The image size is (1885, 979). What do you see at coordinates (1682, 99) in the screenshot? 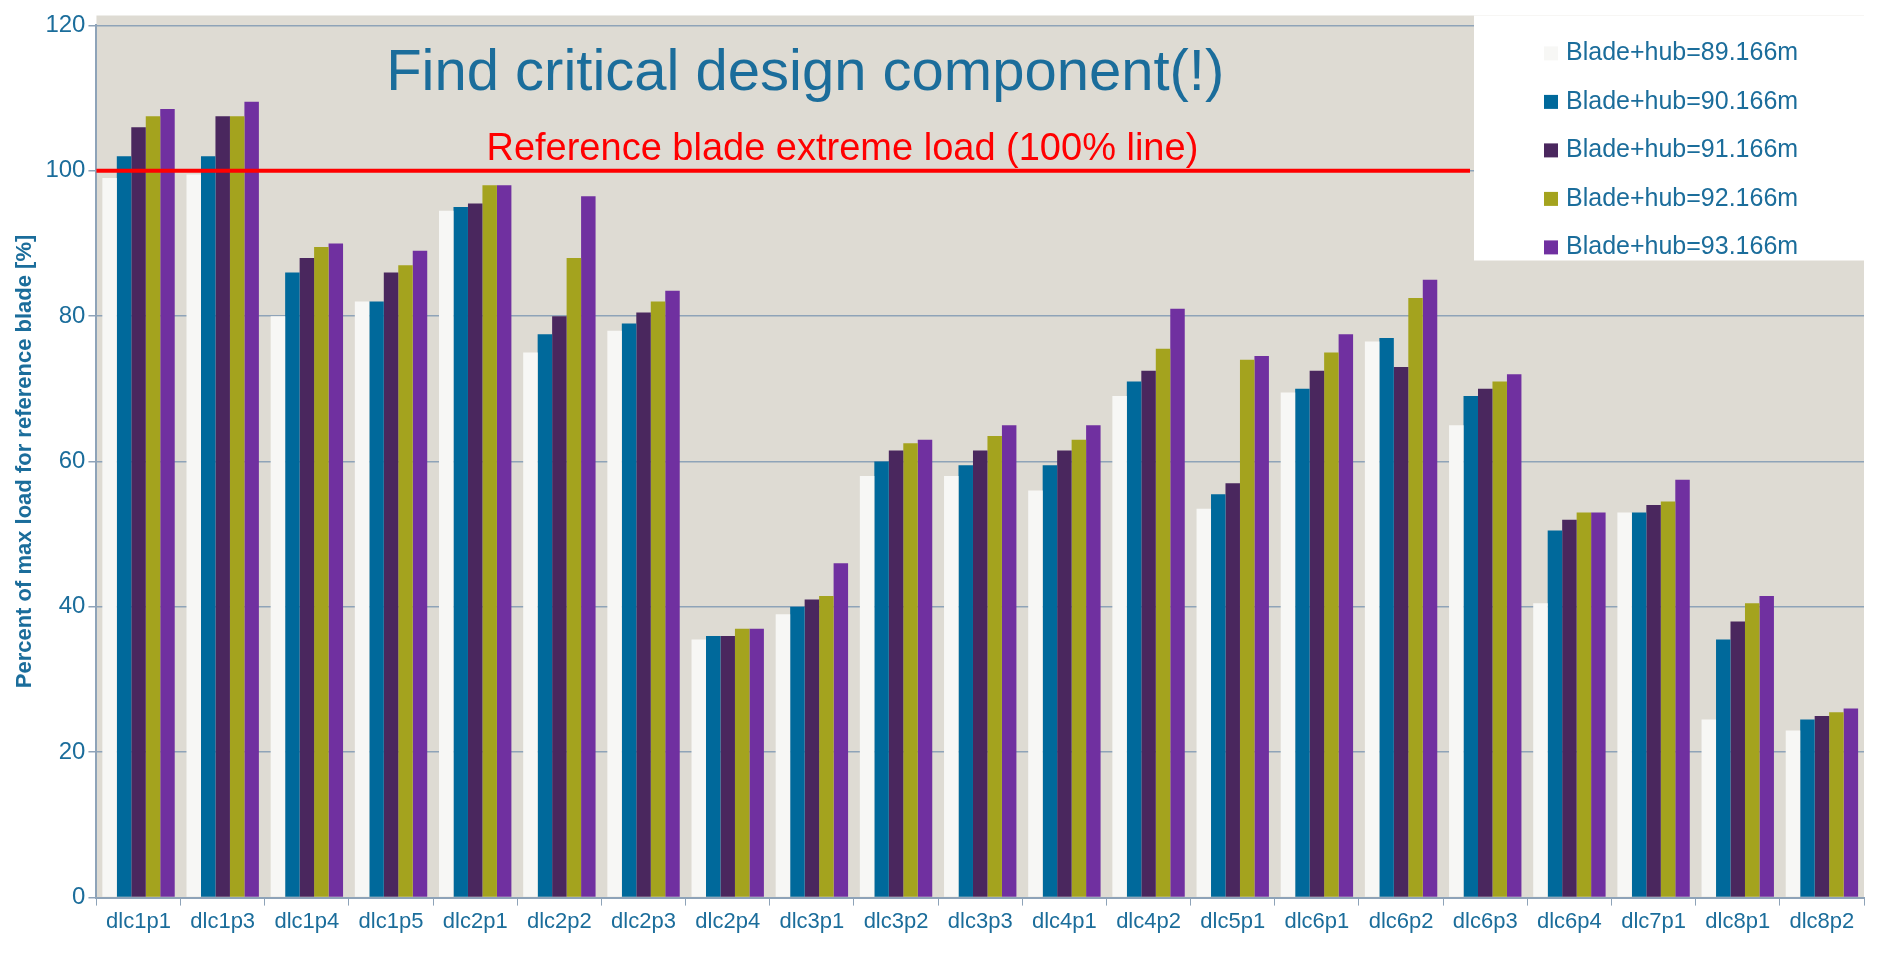
I see `legend-label: Blade+hub=90.166m` at bounding box center [1682, 99].